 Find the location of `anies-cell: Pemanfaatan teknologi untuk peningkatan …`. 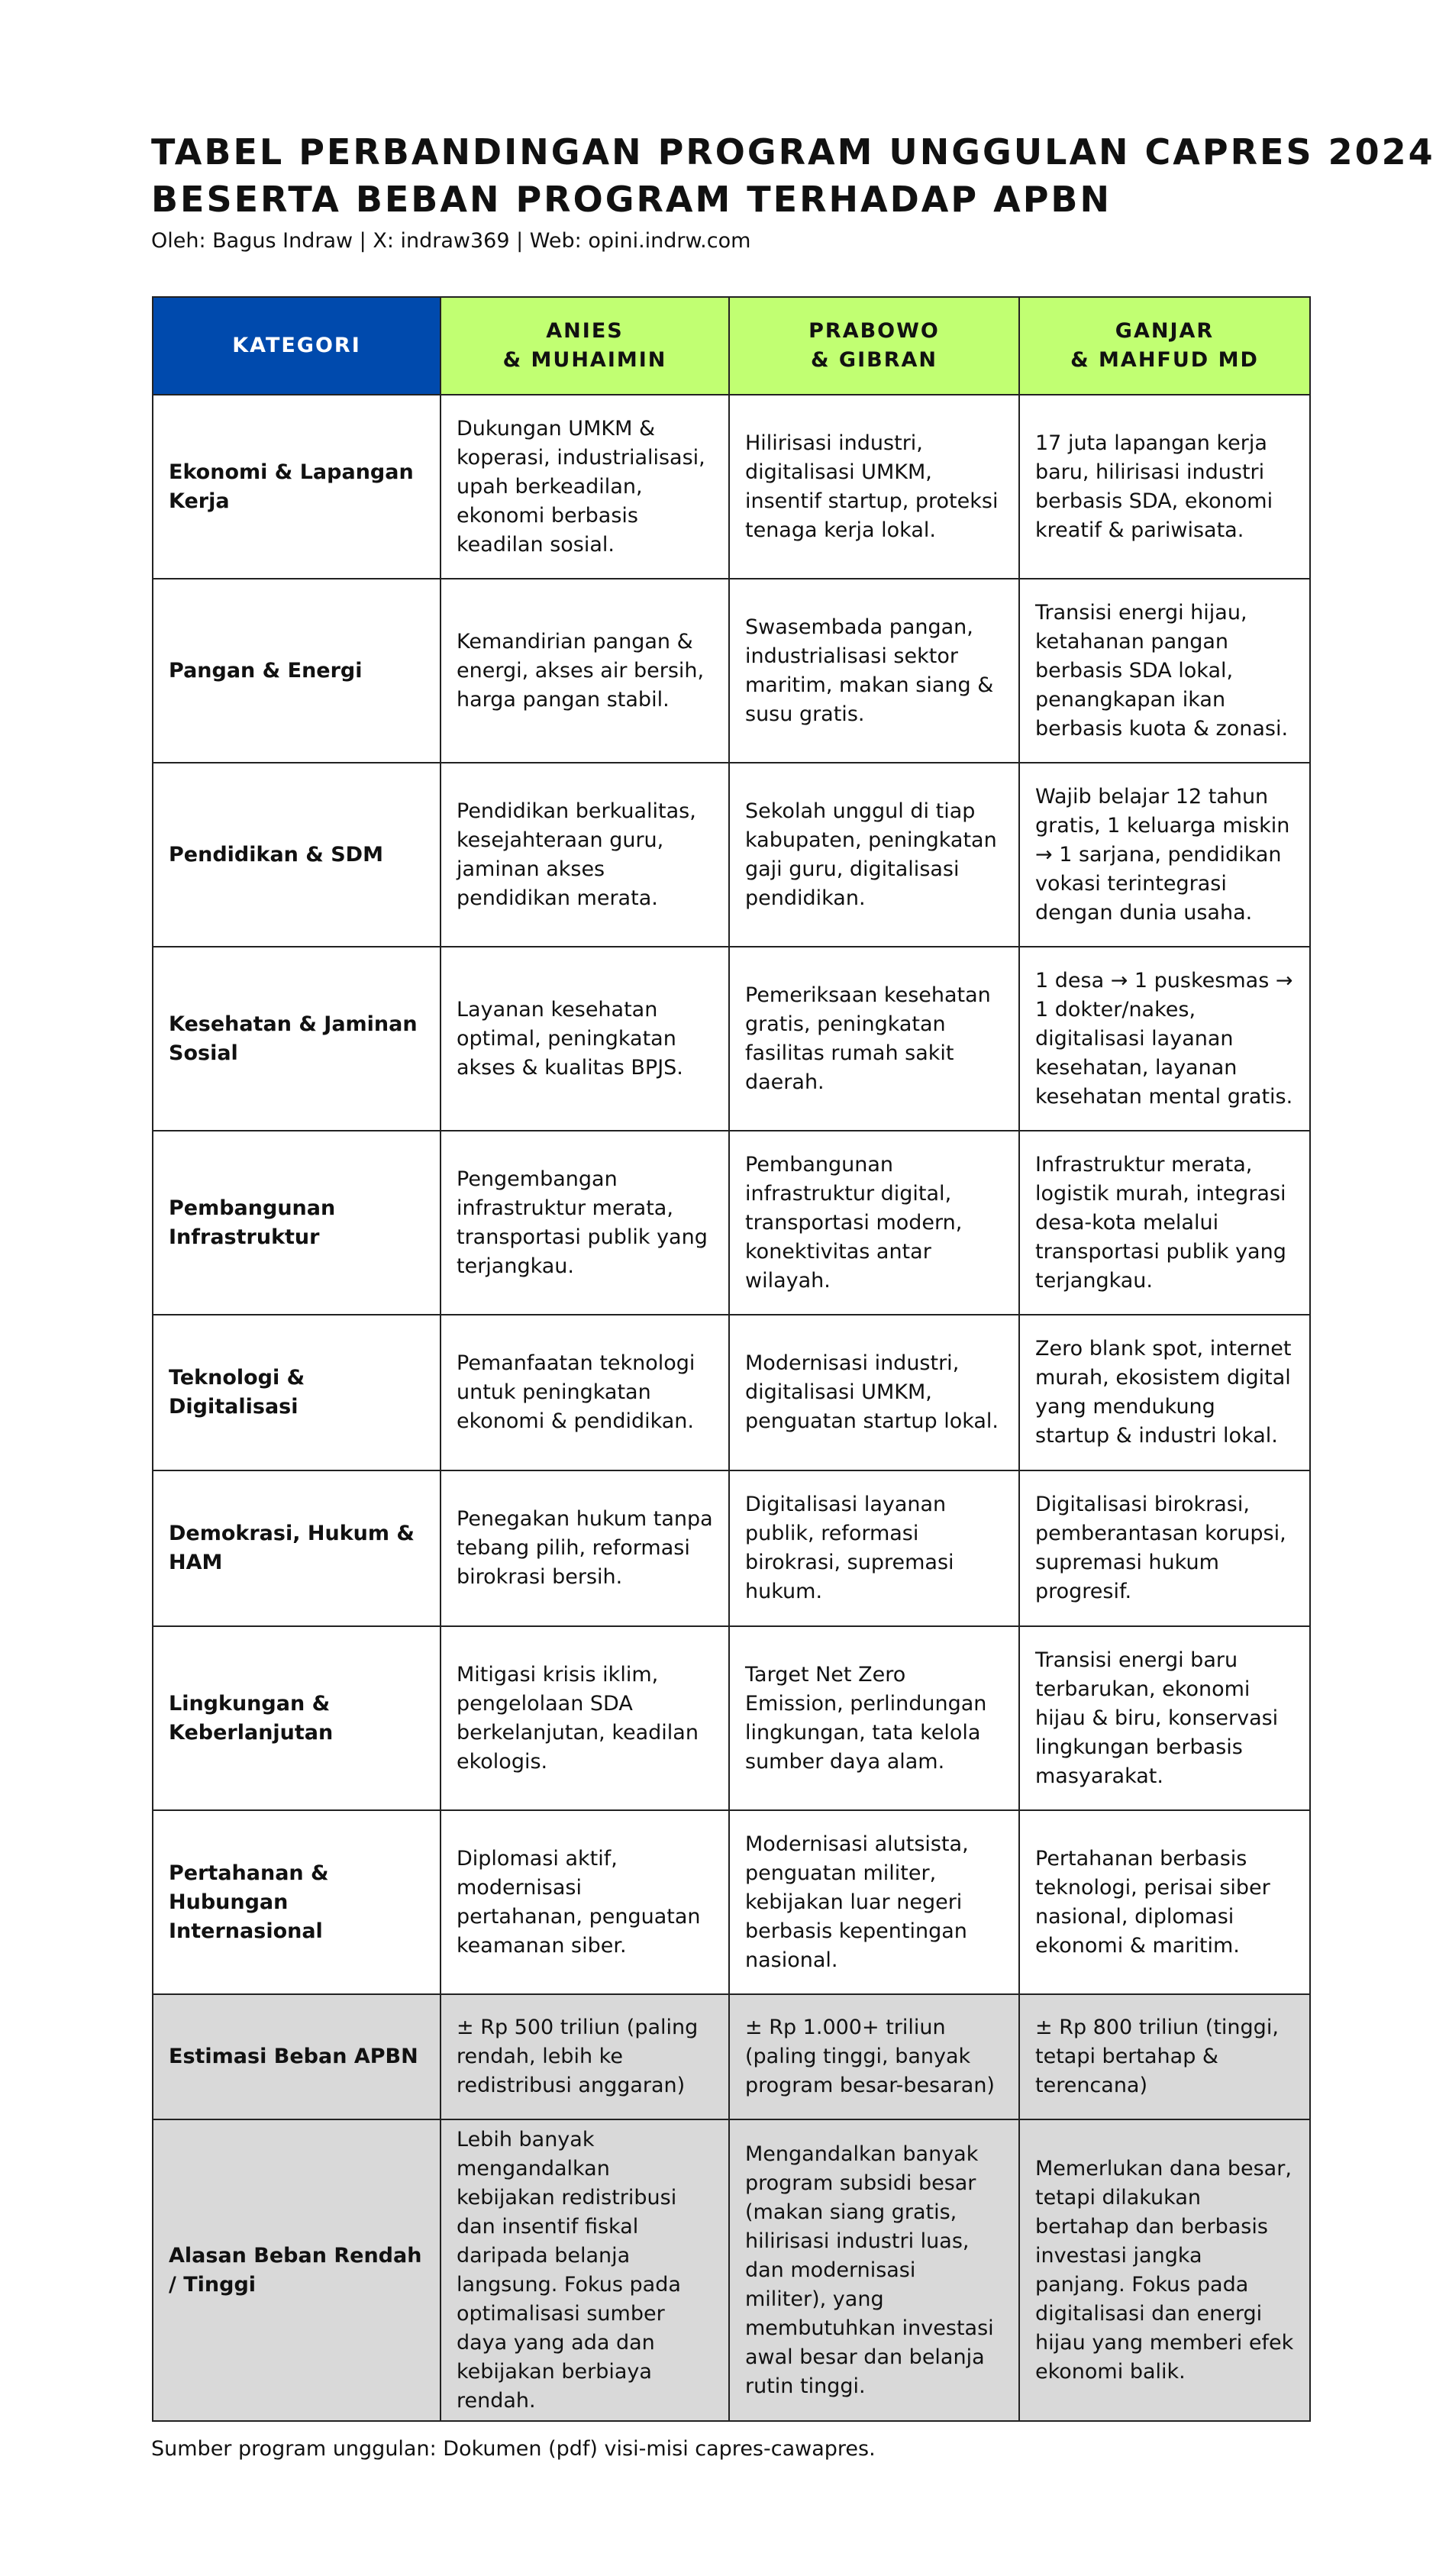

anies-cell: Pemanfaatan teknologi untuk peningkatan … is located at coordinates (585, 1392).